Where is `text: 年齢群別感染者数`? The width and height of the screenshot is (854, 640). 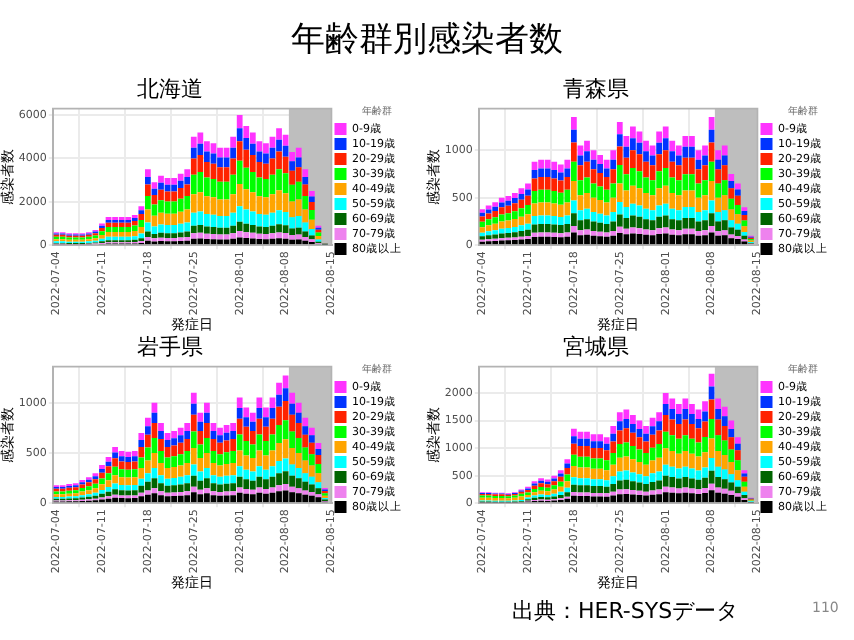 text: 年齢群別感染者数 is located at coordinates (427, 40).